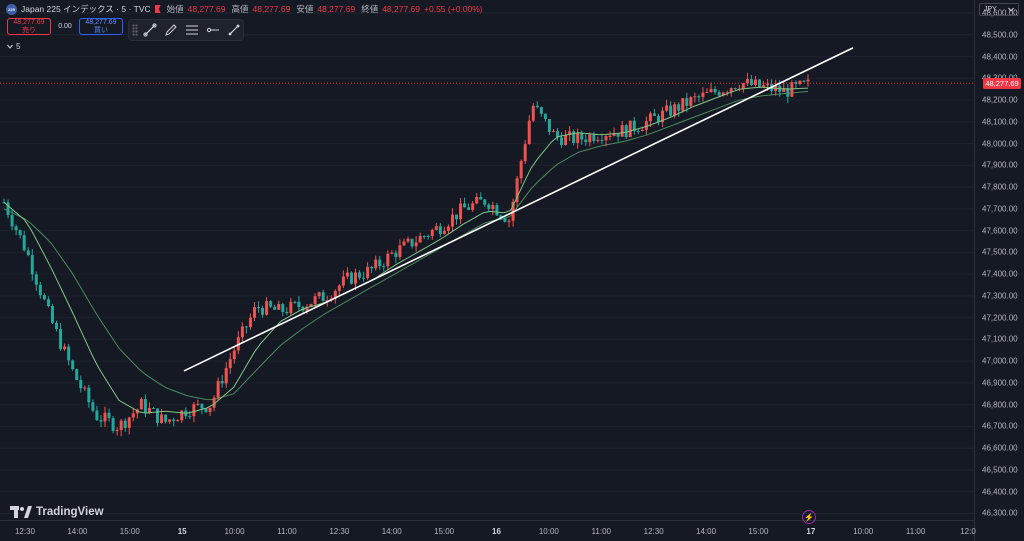 Image resolution: width=1024 pixels, height=541 pixels. Describe the element at coordinates (1000, 57) in the screenshot. I see `price-tick-label: 48,400.00` at that location.